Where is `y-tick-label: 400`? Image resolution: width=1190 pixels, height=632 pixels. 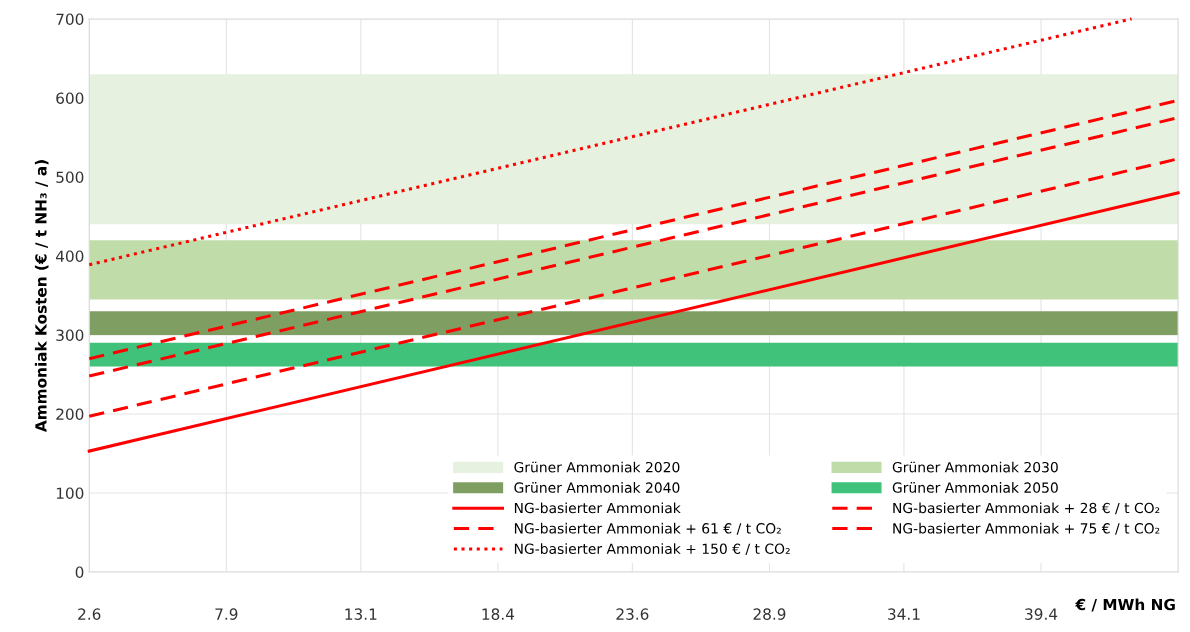
y-tick-label: 400 is located at coordinates (69, 256).